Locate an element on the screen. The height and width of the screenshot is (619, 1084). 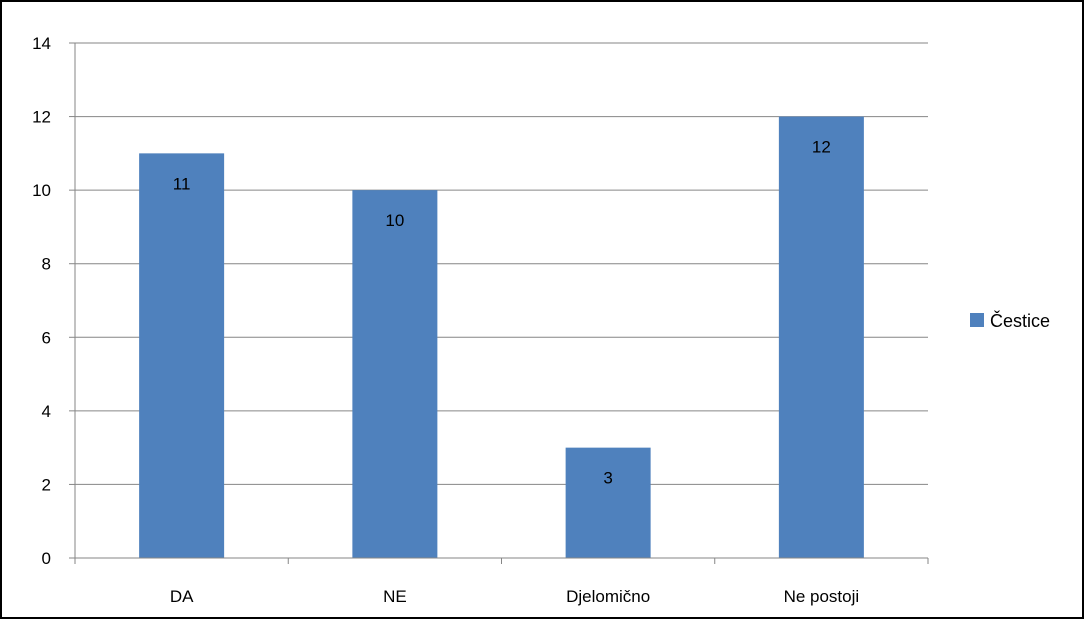
data-label: 12 is located at coordinates (821, 147).